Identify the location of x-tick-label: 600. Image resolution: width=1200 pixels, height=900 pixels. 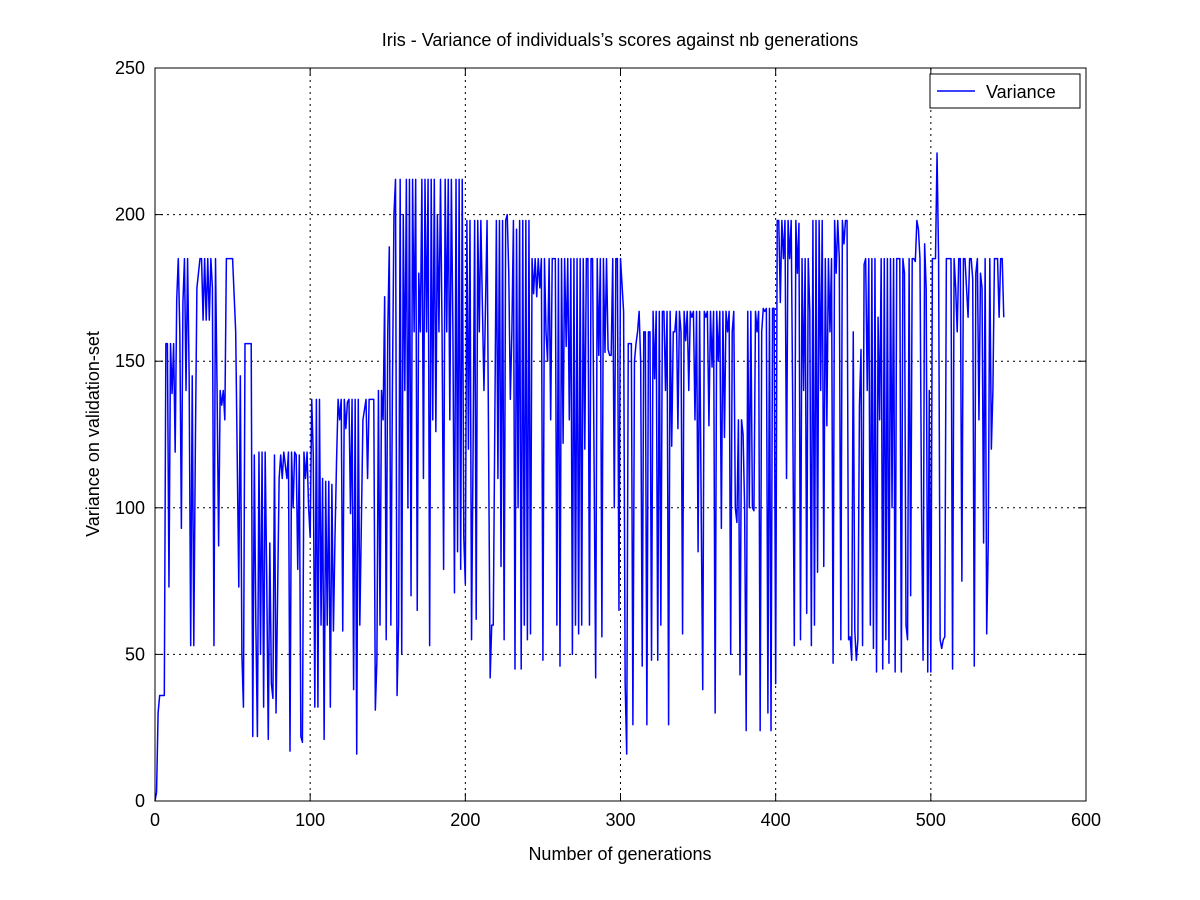
(1086, 820).